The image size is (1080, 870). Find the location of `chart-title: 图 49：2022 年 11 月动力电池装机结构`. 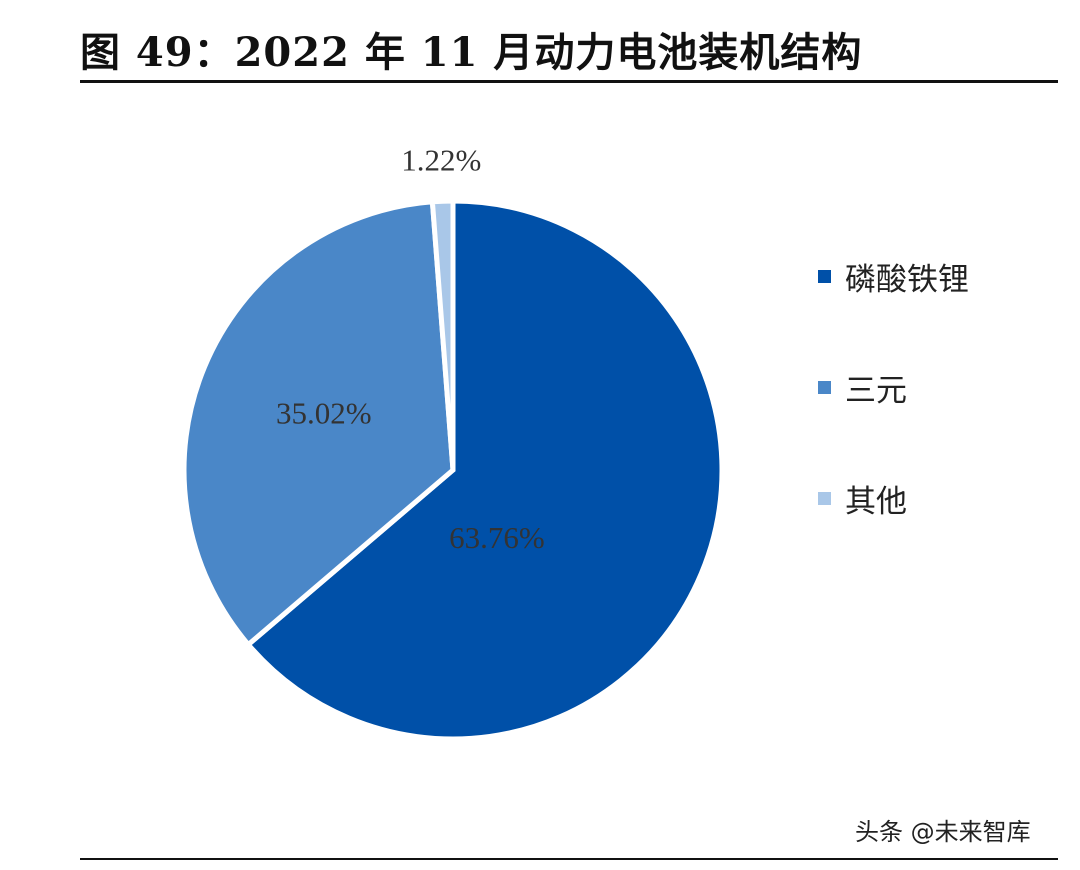

chart-title: 图 49：2022 年 11 月动力电池装机结构 is located at coordinates (471, 52).